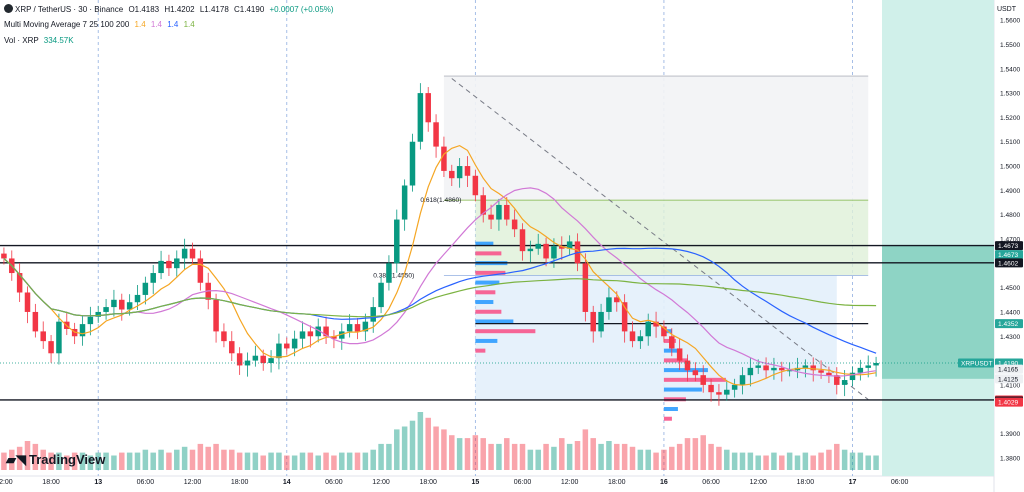 The height and width of the screenshot is (492, 1024). What do you see at coordinates (1006, 9) in the screenshot?
I see `currency-label: USDT` at bounding box center [1006, 9].